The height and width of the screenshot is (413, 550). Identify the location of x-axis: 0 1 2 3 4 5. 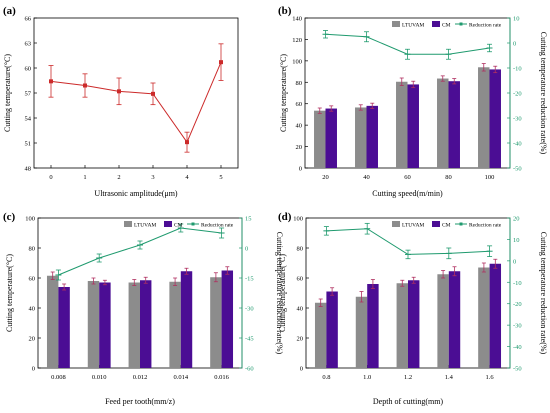
(136, 173).